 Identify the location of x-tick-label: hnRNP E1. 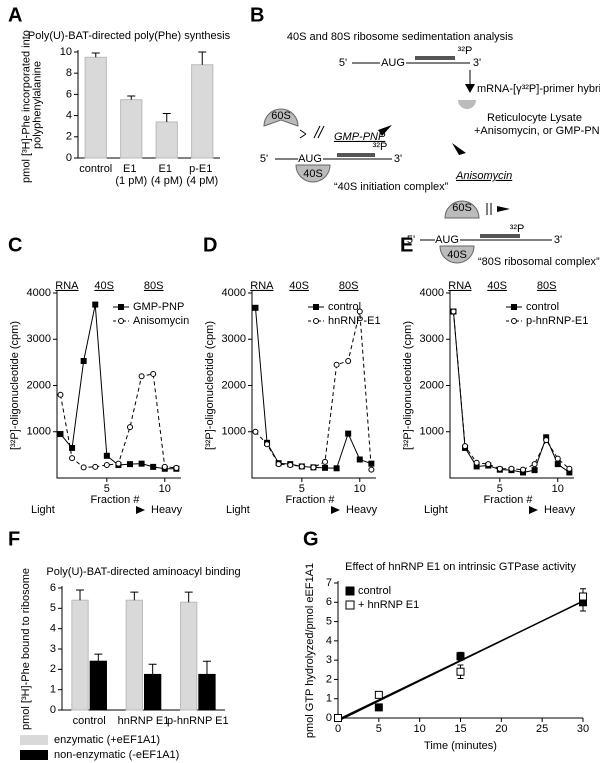
(144, 721).